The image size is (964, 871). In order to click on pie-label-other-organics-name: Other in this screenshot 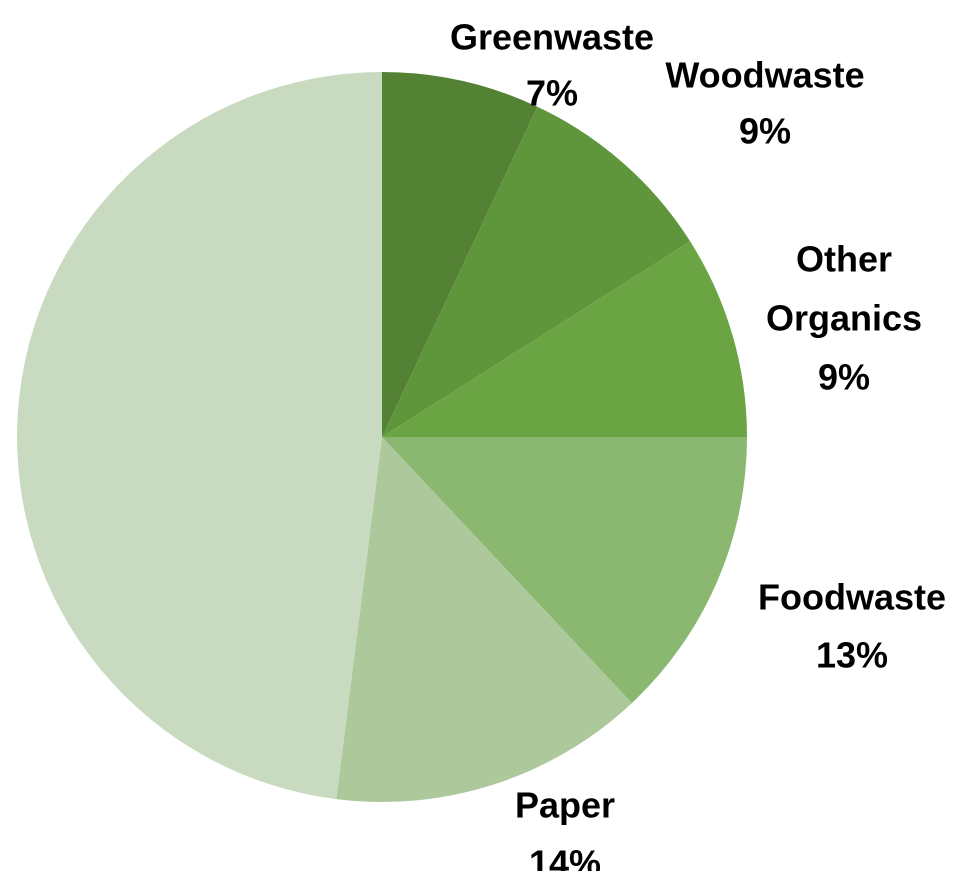, I will do `click(844, 259)`.